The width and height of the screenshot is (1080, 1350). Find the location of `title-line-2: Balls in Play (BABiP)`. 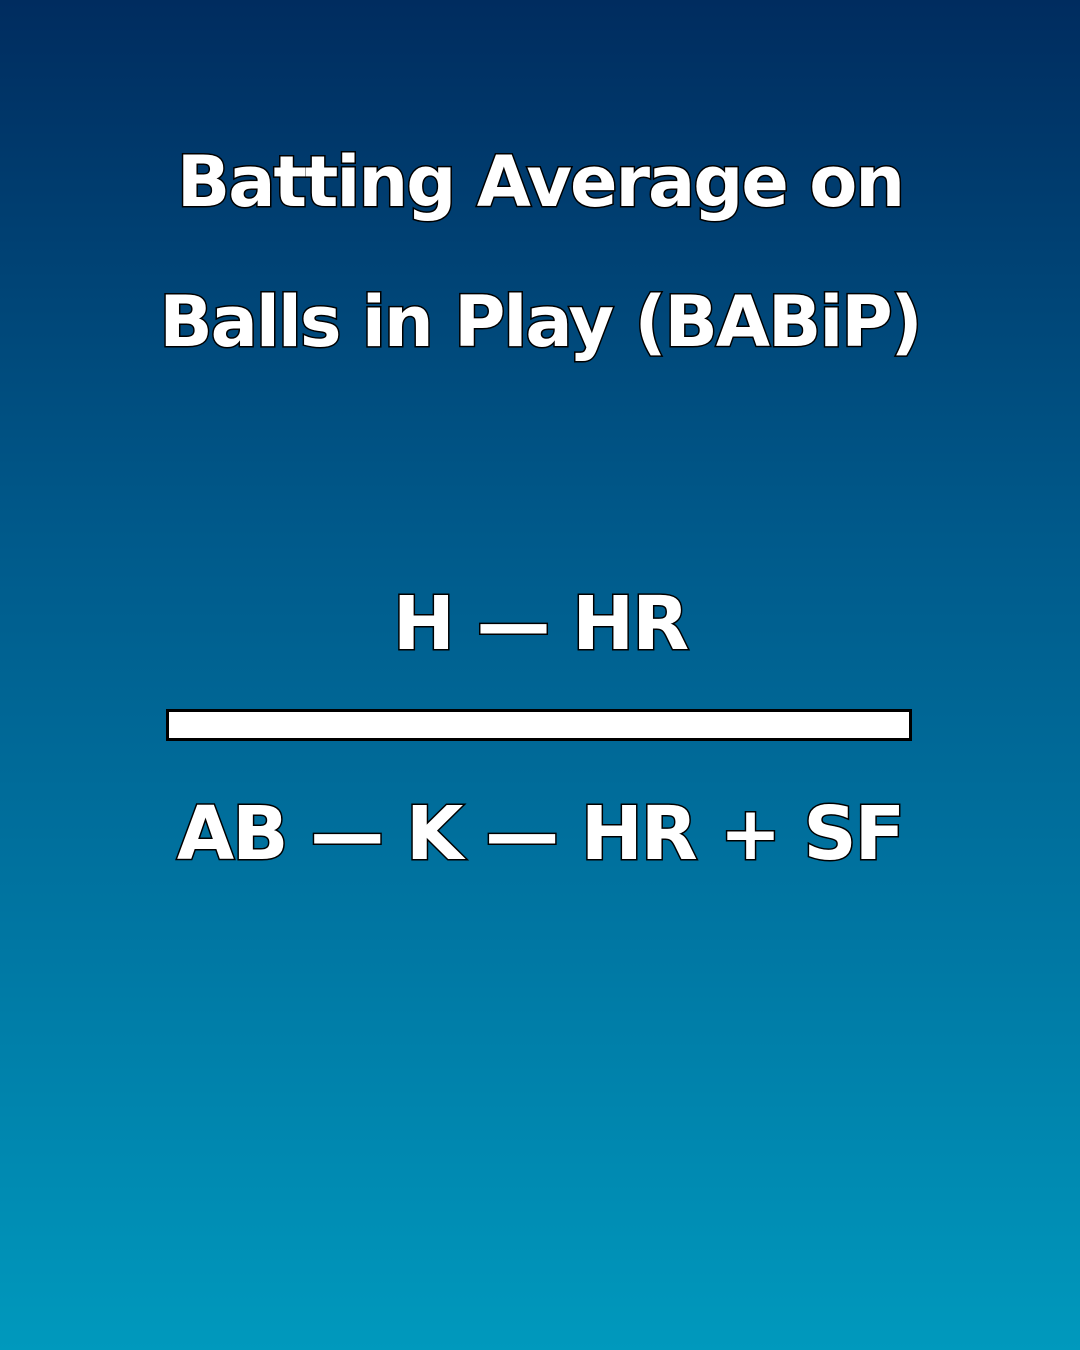

title-line-2: Balls in Play (BABiP) is located at coordinates (541, 322).